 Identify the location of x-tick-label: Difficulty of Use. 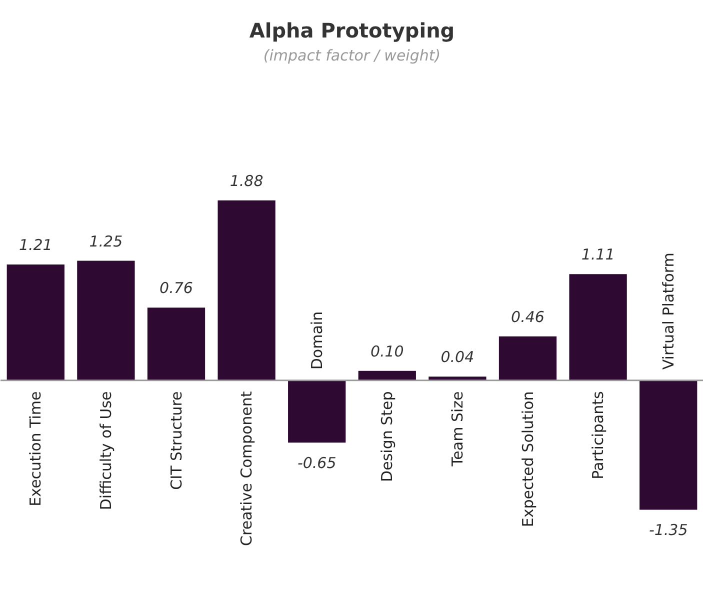
(105, 450).